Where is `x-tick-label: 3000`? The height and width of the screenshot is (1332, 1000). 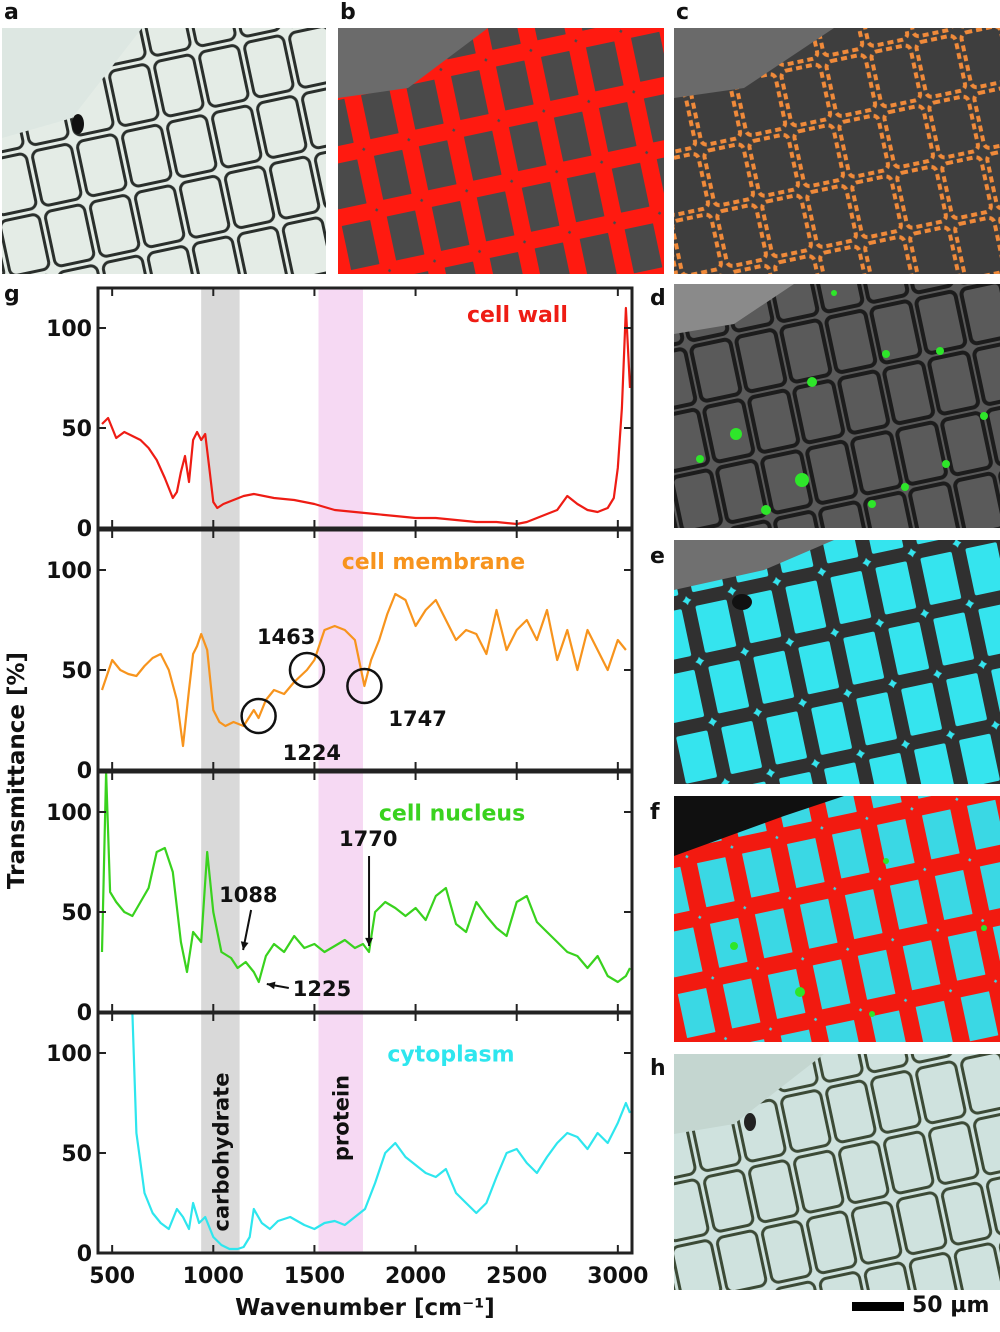 x-tick-label: 3000 is located at coordinates (617, 1276).